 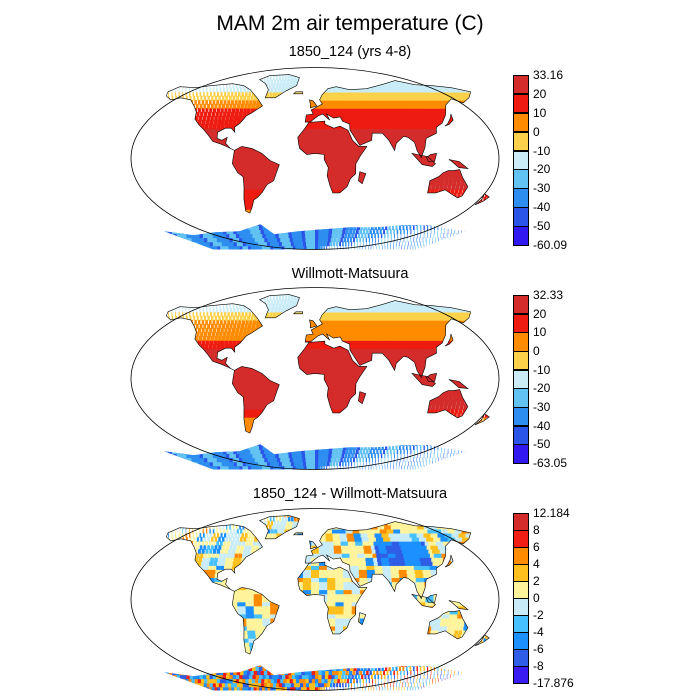 I want to click on panel-3-title: 1850_124 - Willmott-Matsuura, so click(x=350, y=494).